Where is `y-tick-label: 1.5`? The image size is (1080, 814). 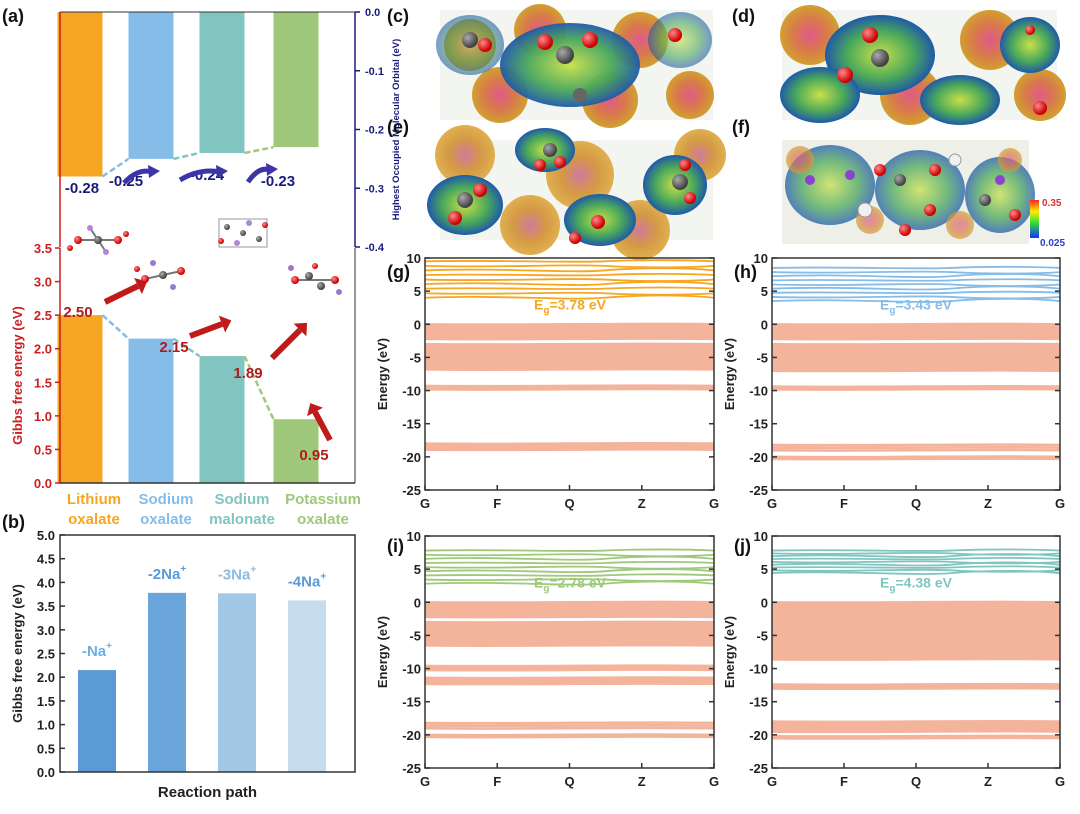 y-tick-label: 1.5 is located at coordinates (46, 701).